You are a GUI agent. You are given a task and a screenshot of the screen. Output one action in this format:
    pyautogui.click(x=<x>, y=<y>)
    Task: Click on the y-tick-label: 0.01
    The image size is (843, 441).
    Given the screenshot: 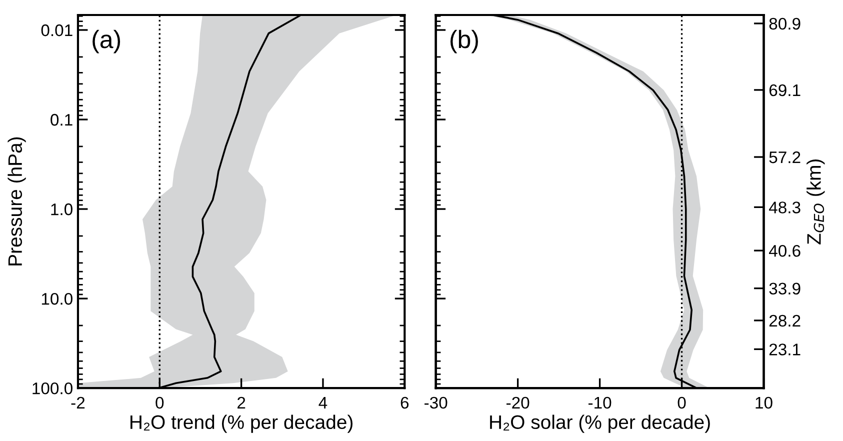 What is the action you would take?
    pyautogui.click(x=56, y=30)
    